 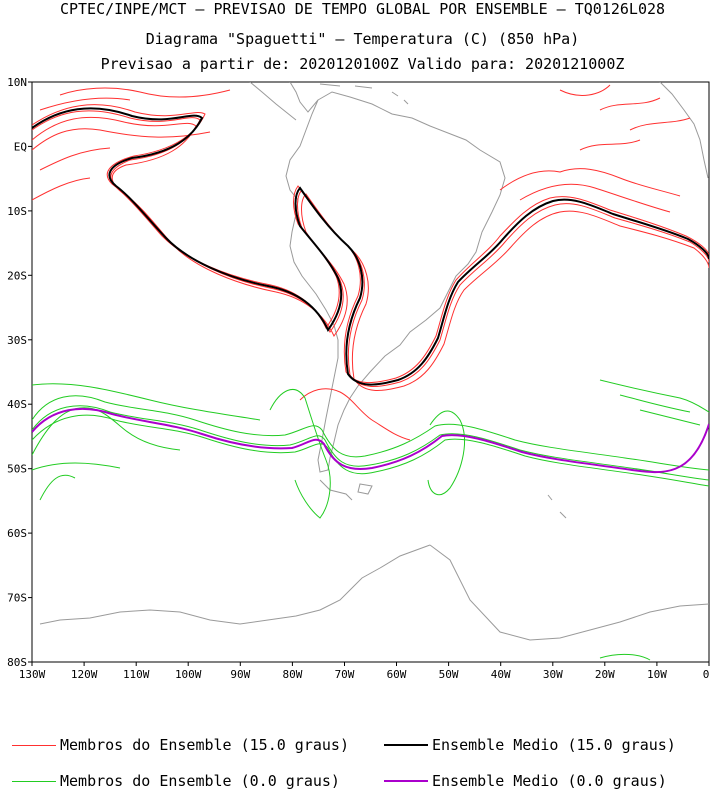 I want to click on lat-label: 80S, so click(x=17, y=662).